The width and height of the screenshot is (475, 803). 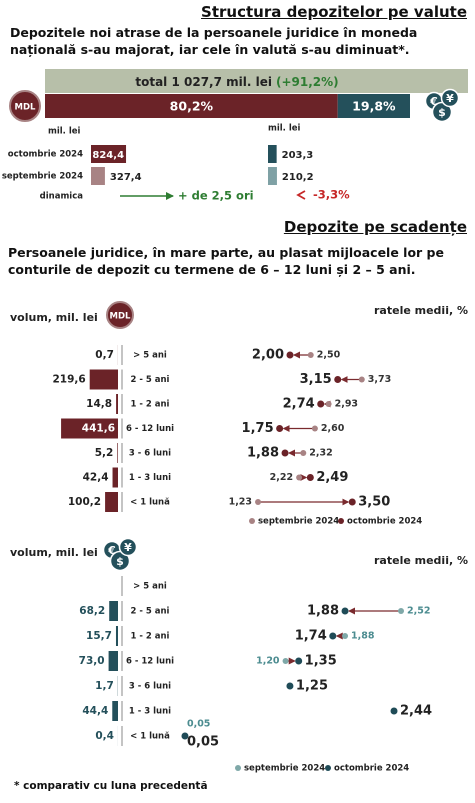 What do you see at coordinates (84, 502) in the screenshot?
I see `volume-label: 100,2` at bounding box center [84, 502].